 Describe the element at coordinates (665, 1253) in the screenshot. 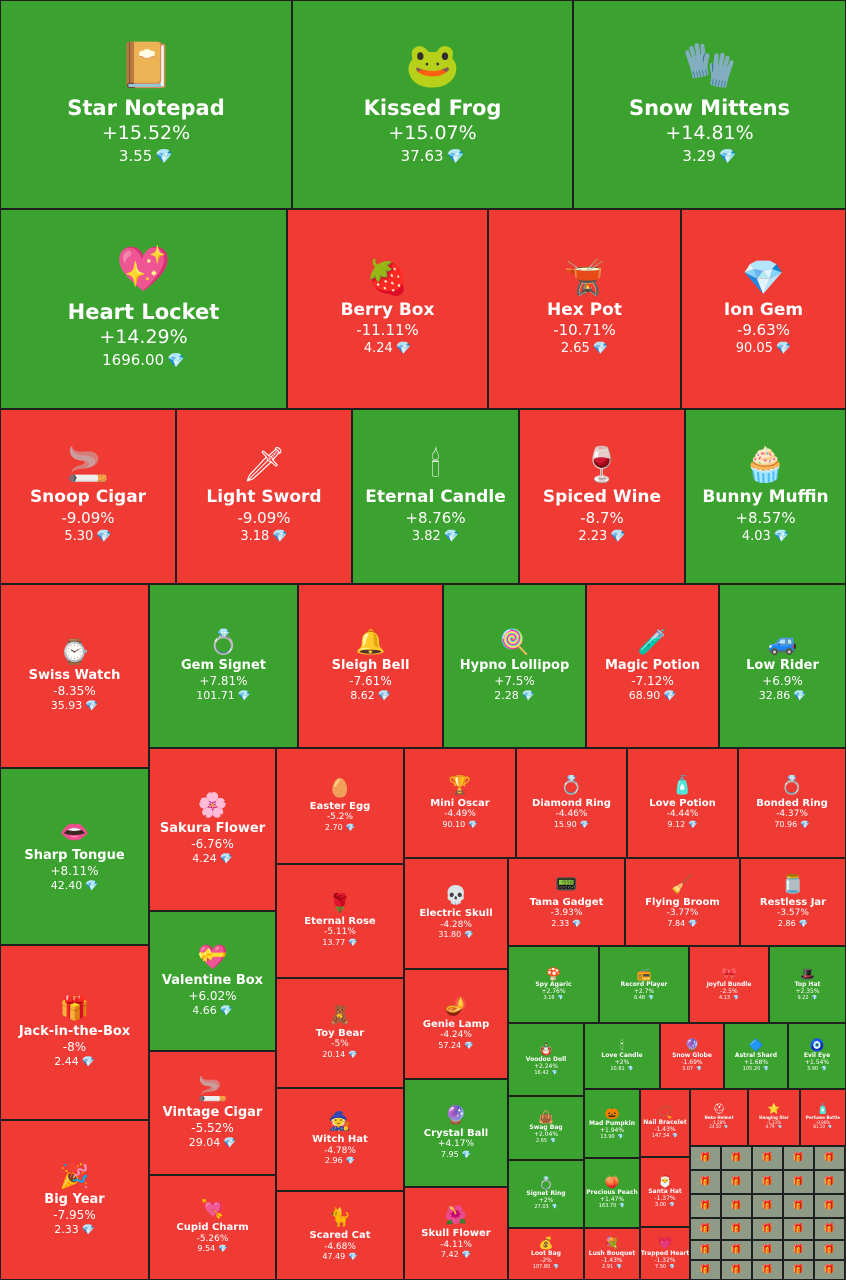

I see `treemap-tile: 💗 Trapped Heart -1.32% 7.50 💎` at that location.